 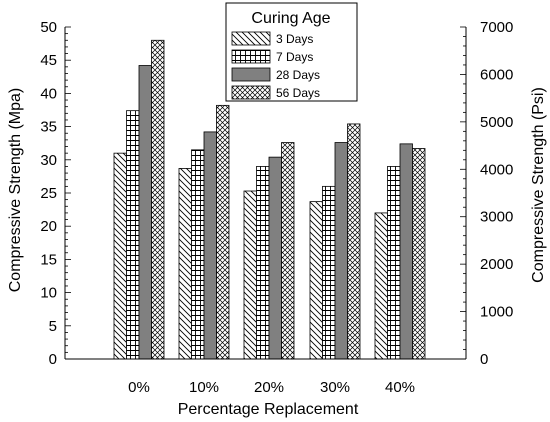 I want to click on legend-swatch-56-days, so click(x=251, y=92).